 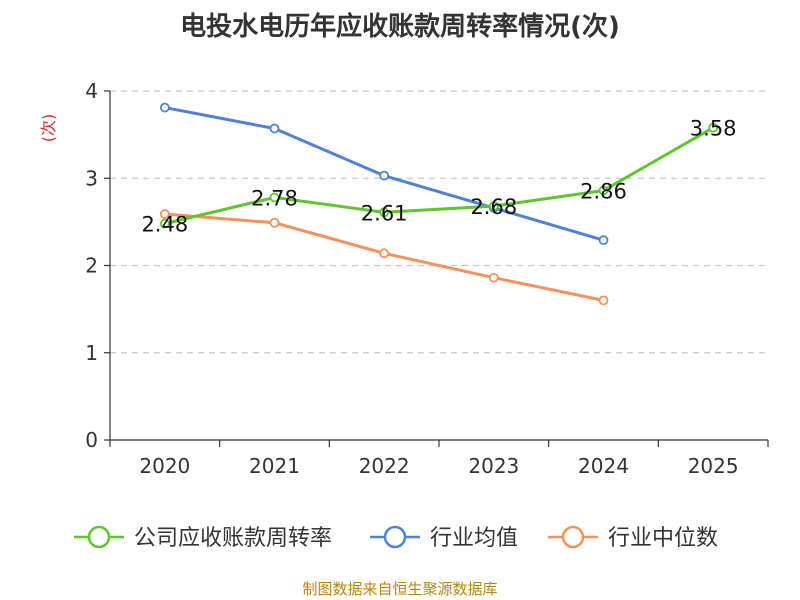 I want to click on y-axis-label: (次), so click(x=48, y=128).